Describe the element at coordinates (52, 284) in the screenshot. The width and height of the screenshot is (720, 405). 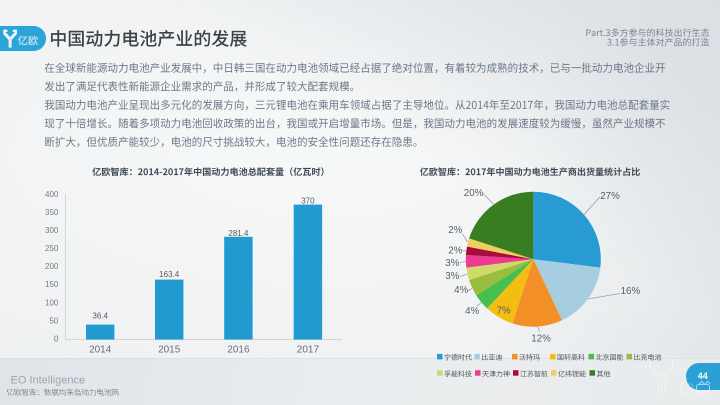
I see `svg-text: 150` at that location.